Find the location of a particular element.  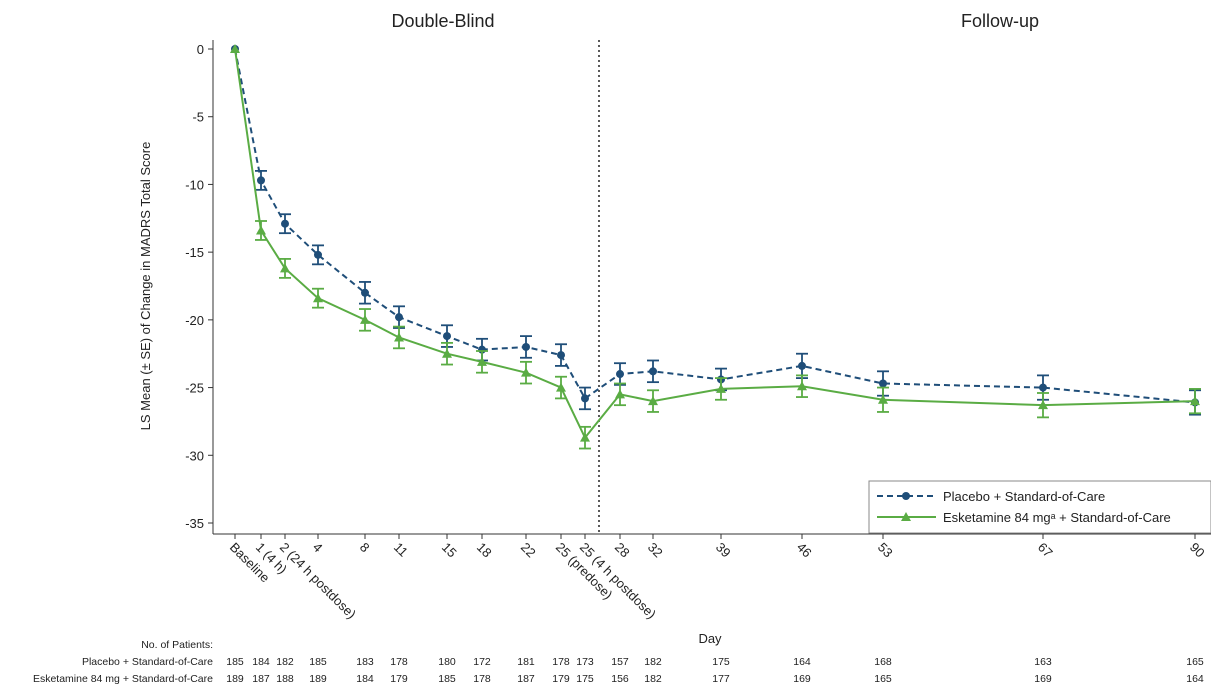

x-tick-label: 32 is located at coordinates (655, 550).